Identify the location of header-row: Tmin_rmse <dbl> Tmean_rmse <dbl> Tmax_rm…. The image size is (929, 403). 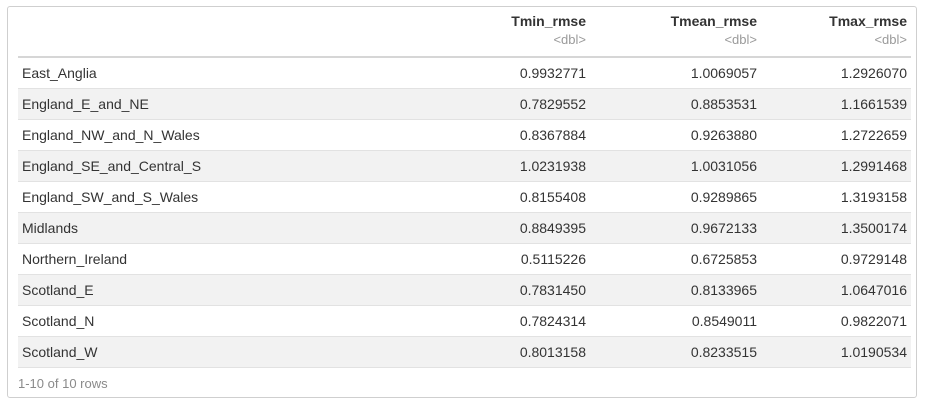
(464, 32).